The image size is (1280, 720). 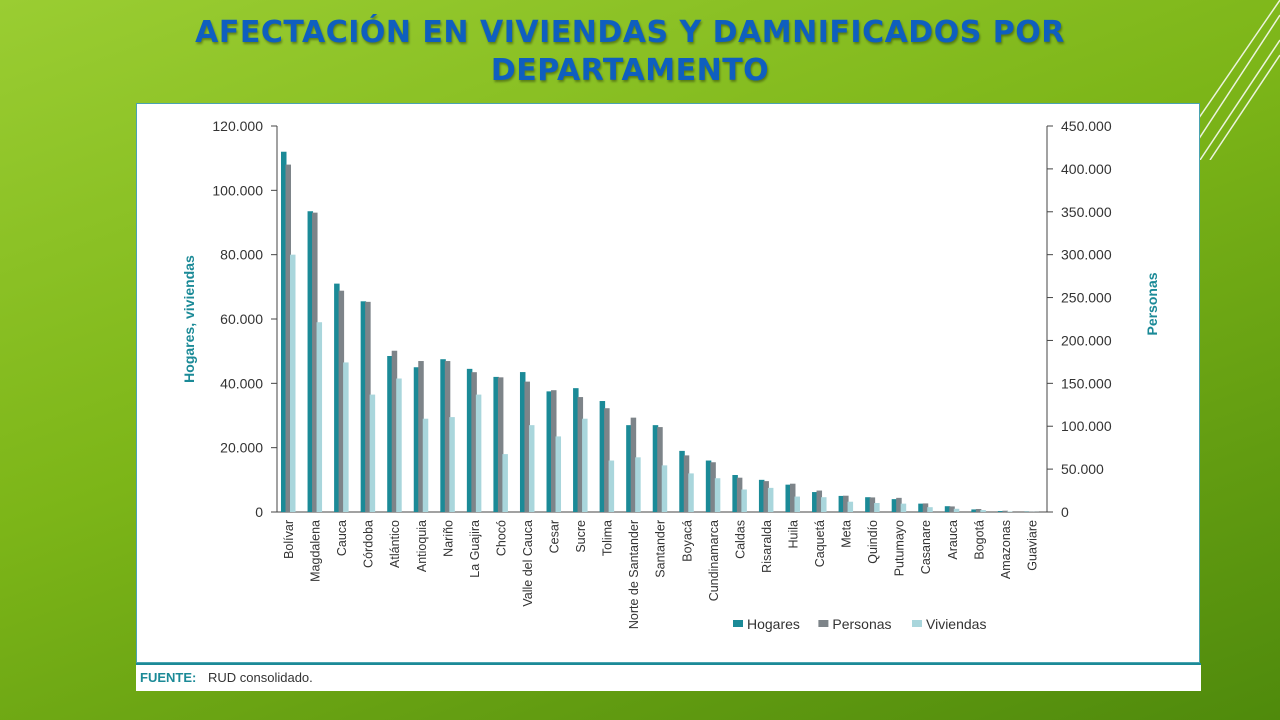 What do you see at coordinates (528, 563) in the screenshot?
I see `x-tick-label: Valle del Cauca` at bounding box center [528, 563].